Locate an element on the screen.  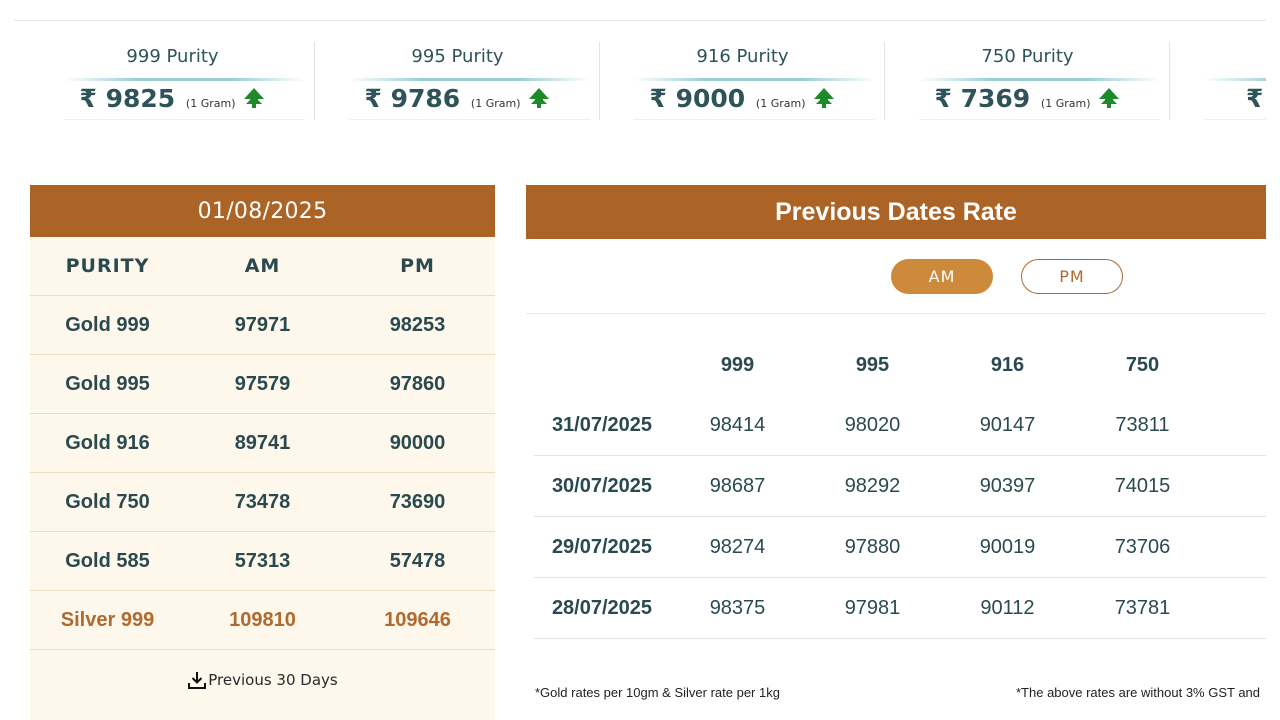
ticker-card-916: 916 Purity ₹ 9000 (1 Gram) is located at coordinates (742, 81).